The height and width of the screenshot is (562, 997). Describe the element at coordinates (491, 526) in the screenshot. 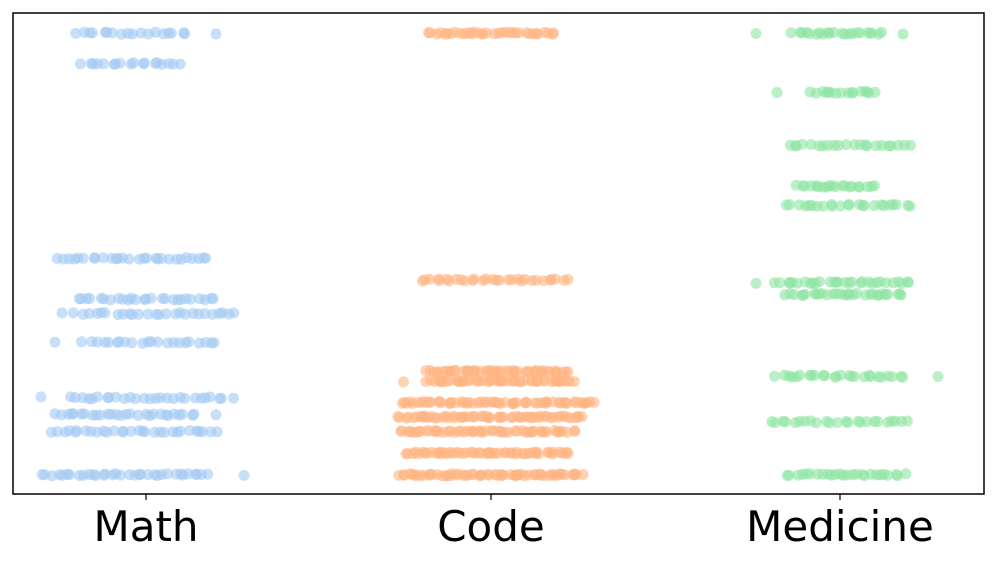

I see `x-tick-label-code: Code` at that location.